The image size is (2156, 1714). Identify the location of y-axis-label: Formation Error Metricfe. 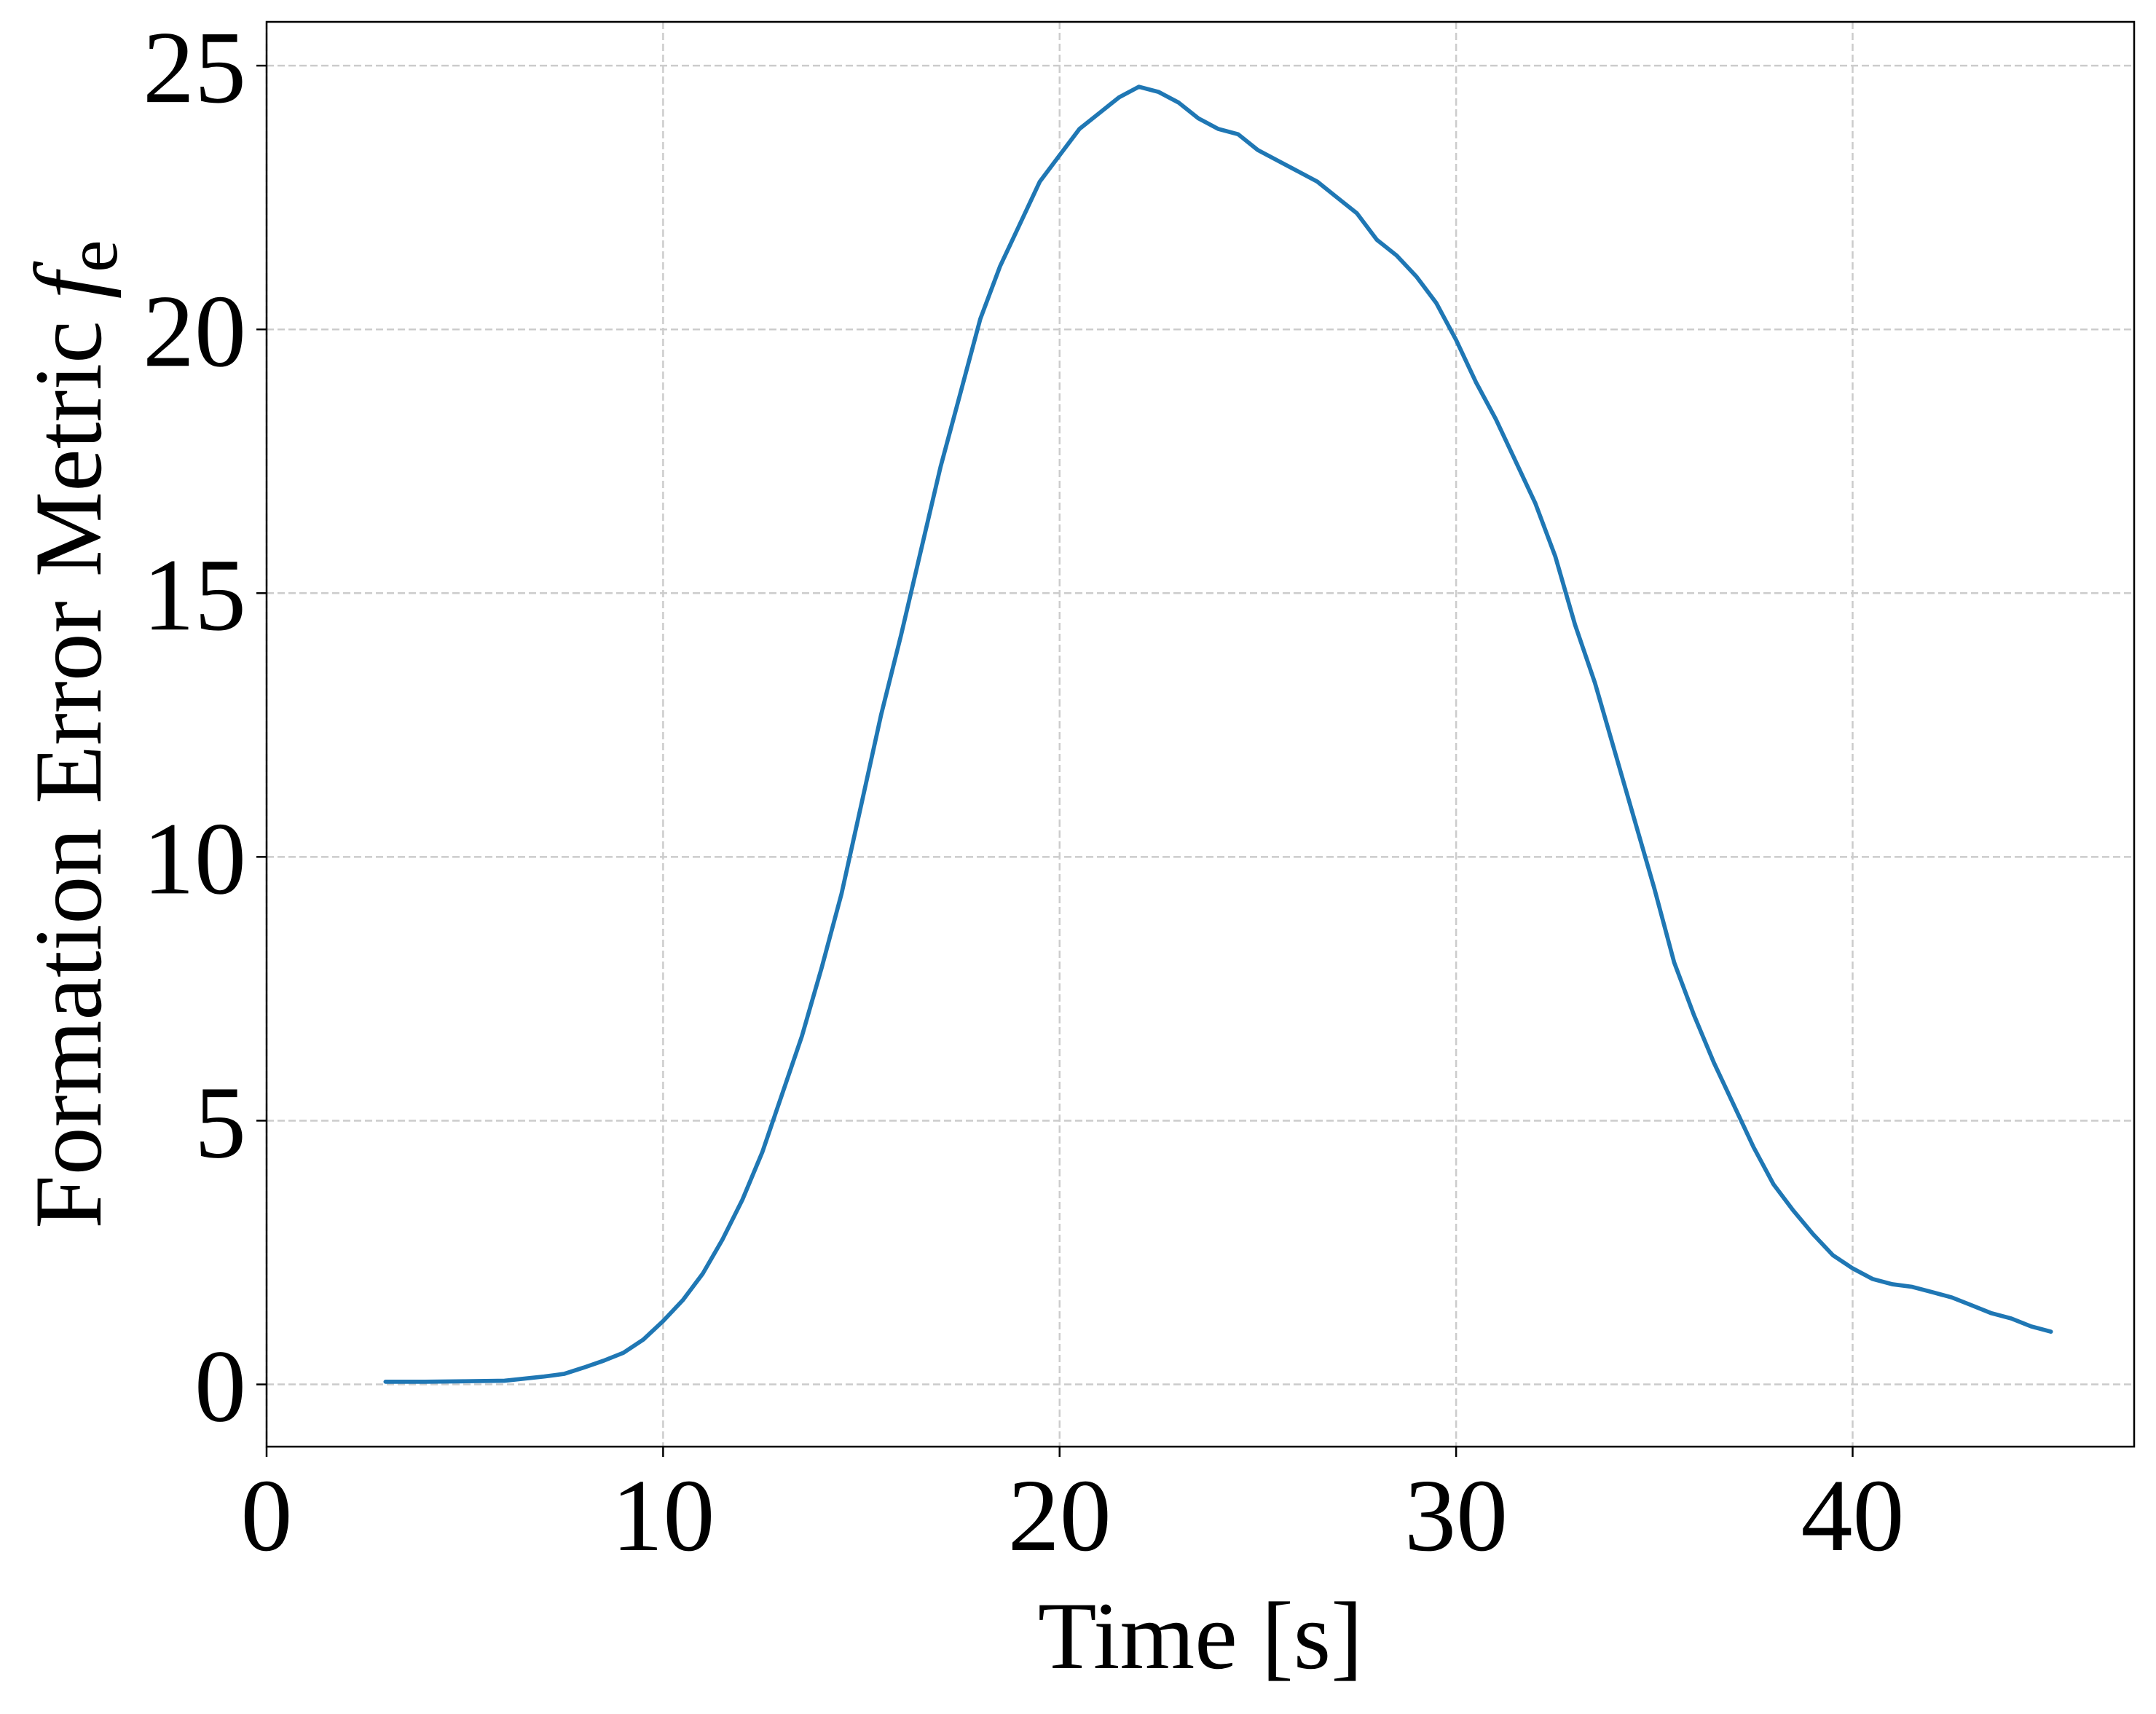
(74, 734).